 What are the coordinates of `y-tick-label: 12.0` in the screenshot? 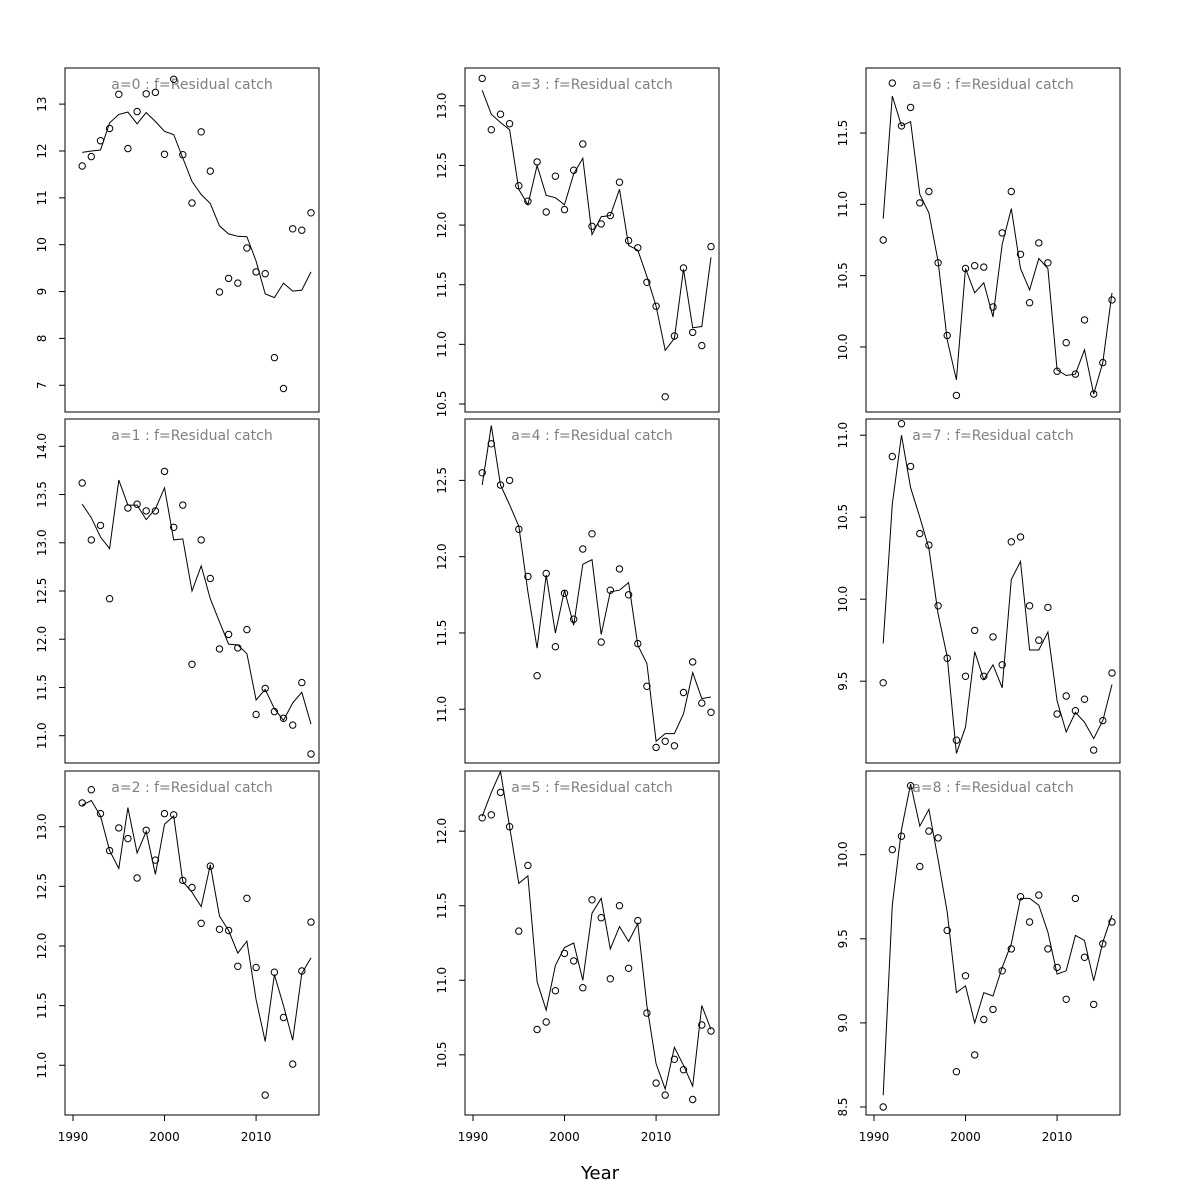 It's located at (42, 946).